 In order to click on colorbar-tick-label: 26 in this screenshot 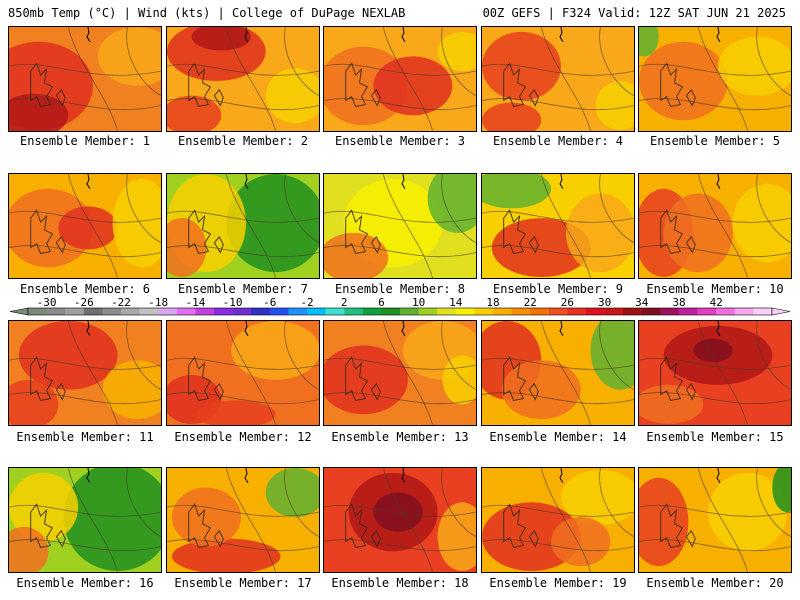, I will do `click(567, 302)`.